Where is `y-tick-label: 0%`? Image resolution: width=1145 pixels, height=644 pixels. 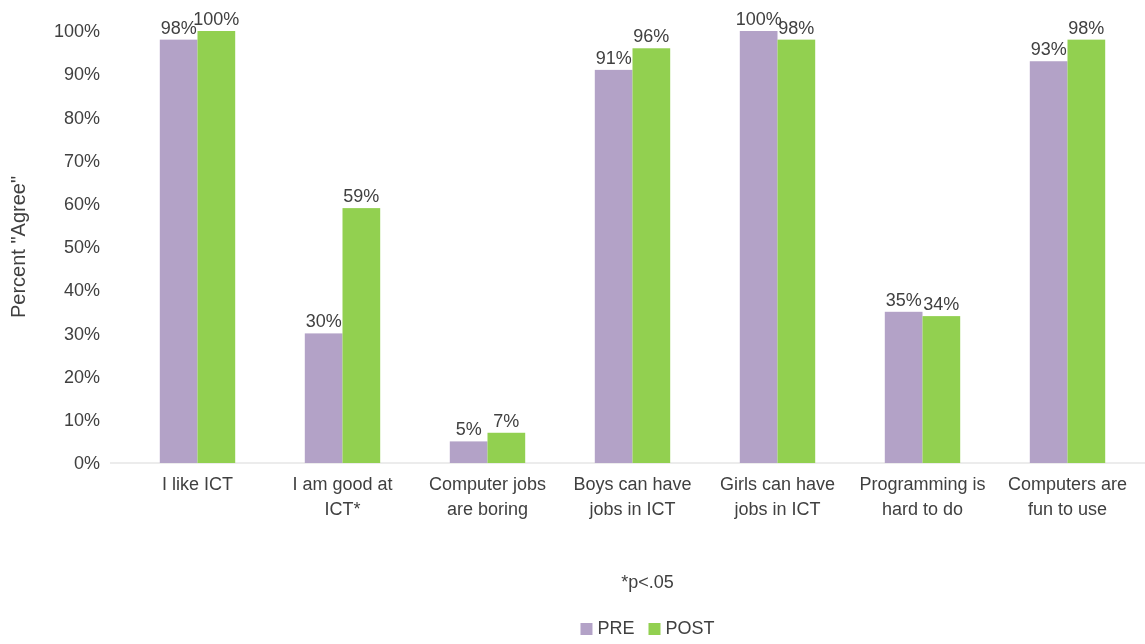 y-tick-label: 0% is located at coordinates (86, 463).